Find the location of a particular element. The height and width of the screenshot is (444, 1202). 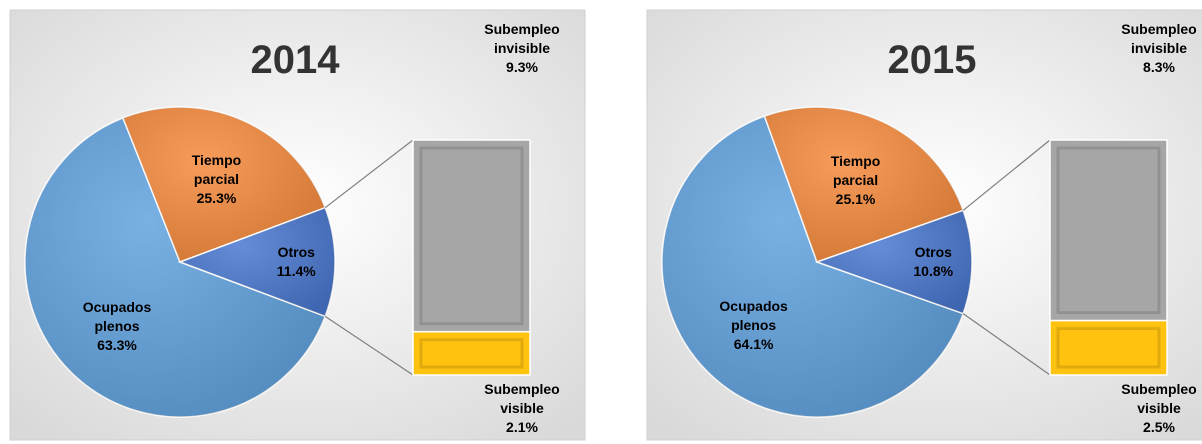

chart-title: 2014 is located at coordinates (295, 60).